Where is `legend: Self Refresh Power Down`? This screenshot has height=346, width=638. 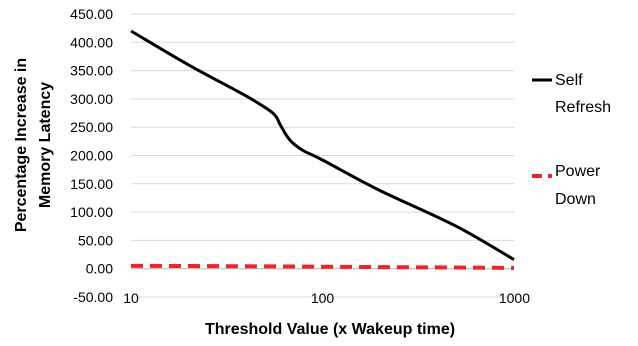
legend: Self Refresh Power Down is located at coordinates (571, 140).